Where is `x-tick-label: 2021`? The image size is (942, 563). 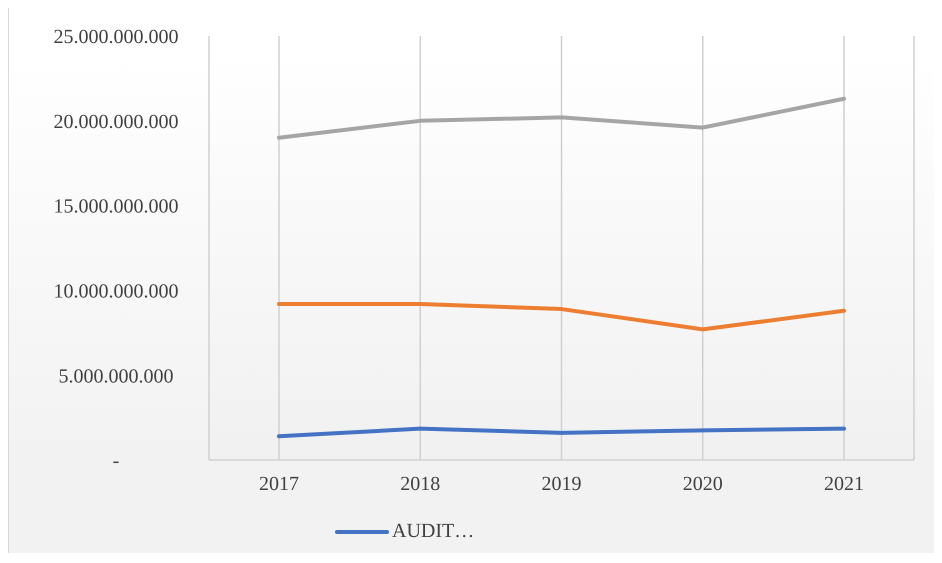
x-tick-label: 2021 is located at coordinates (844, 484).